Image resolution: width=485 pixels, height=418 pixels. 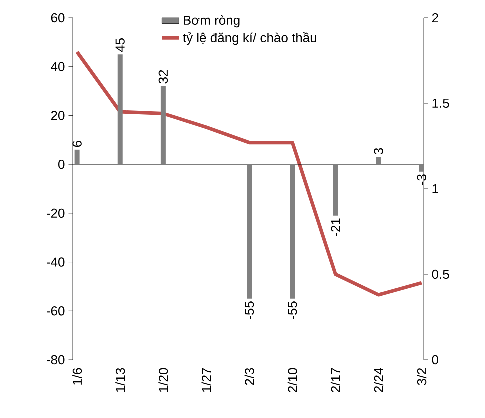 I want to click on y-tick-label: 40, so click(x=58, y=67).